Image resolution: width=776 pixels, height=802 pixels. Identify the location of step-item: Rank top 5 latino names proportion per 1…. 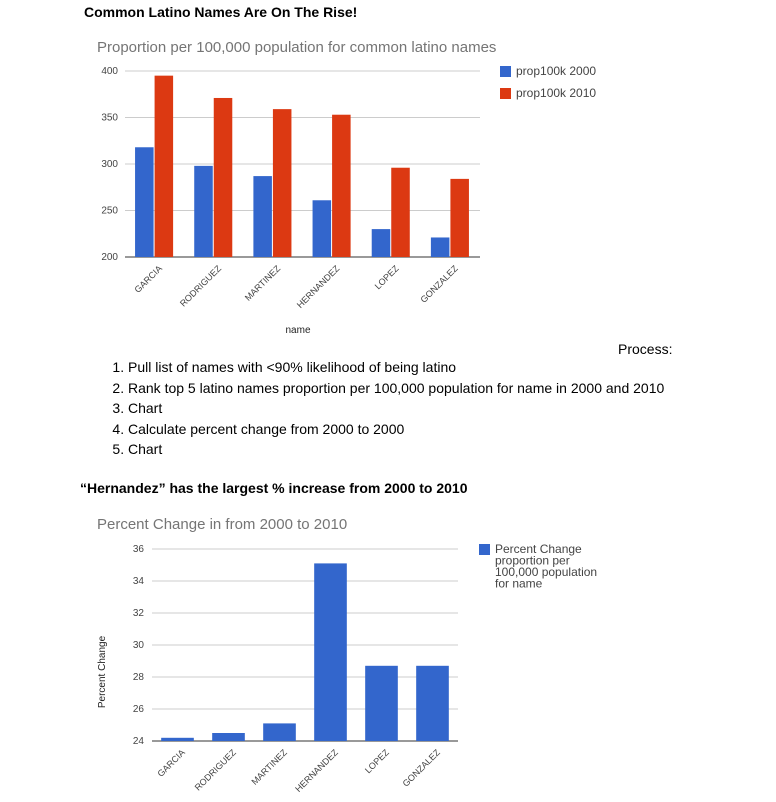
(452, 388).